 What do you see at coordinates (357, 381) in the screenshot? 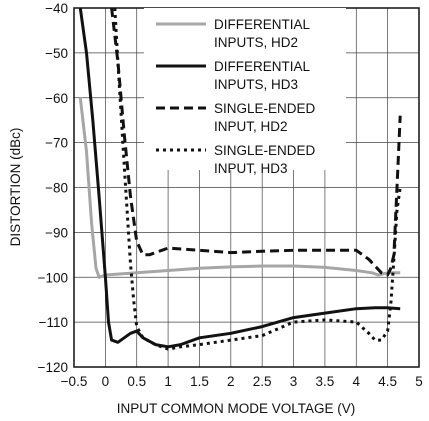
I see `x-tick-label: 4` at bounding box center [357, 381].